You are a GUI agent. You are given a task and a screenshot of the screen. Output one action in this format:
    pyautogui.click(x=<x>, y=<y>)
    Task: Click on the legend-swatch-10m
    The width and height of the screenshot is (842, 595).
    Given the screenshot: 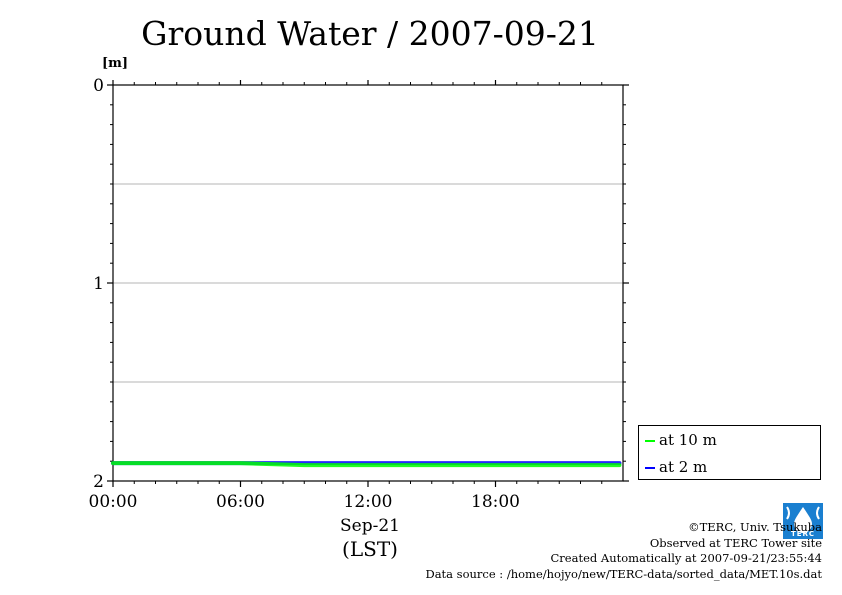 What is the action you would take?
    pyautogui.click(x=650, y=441)
    